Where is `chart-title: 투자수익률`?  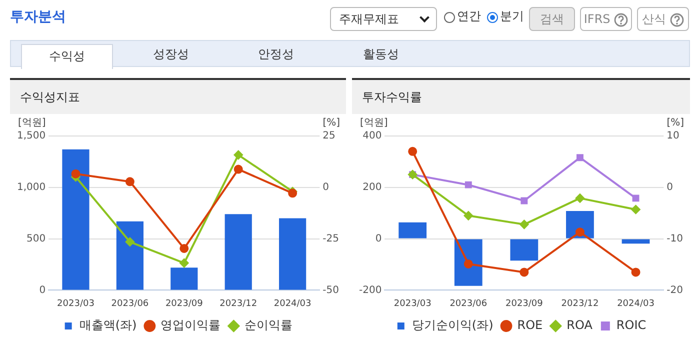 chart-title: 투자수익률 is located at coordinates (521, 97).